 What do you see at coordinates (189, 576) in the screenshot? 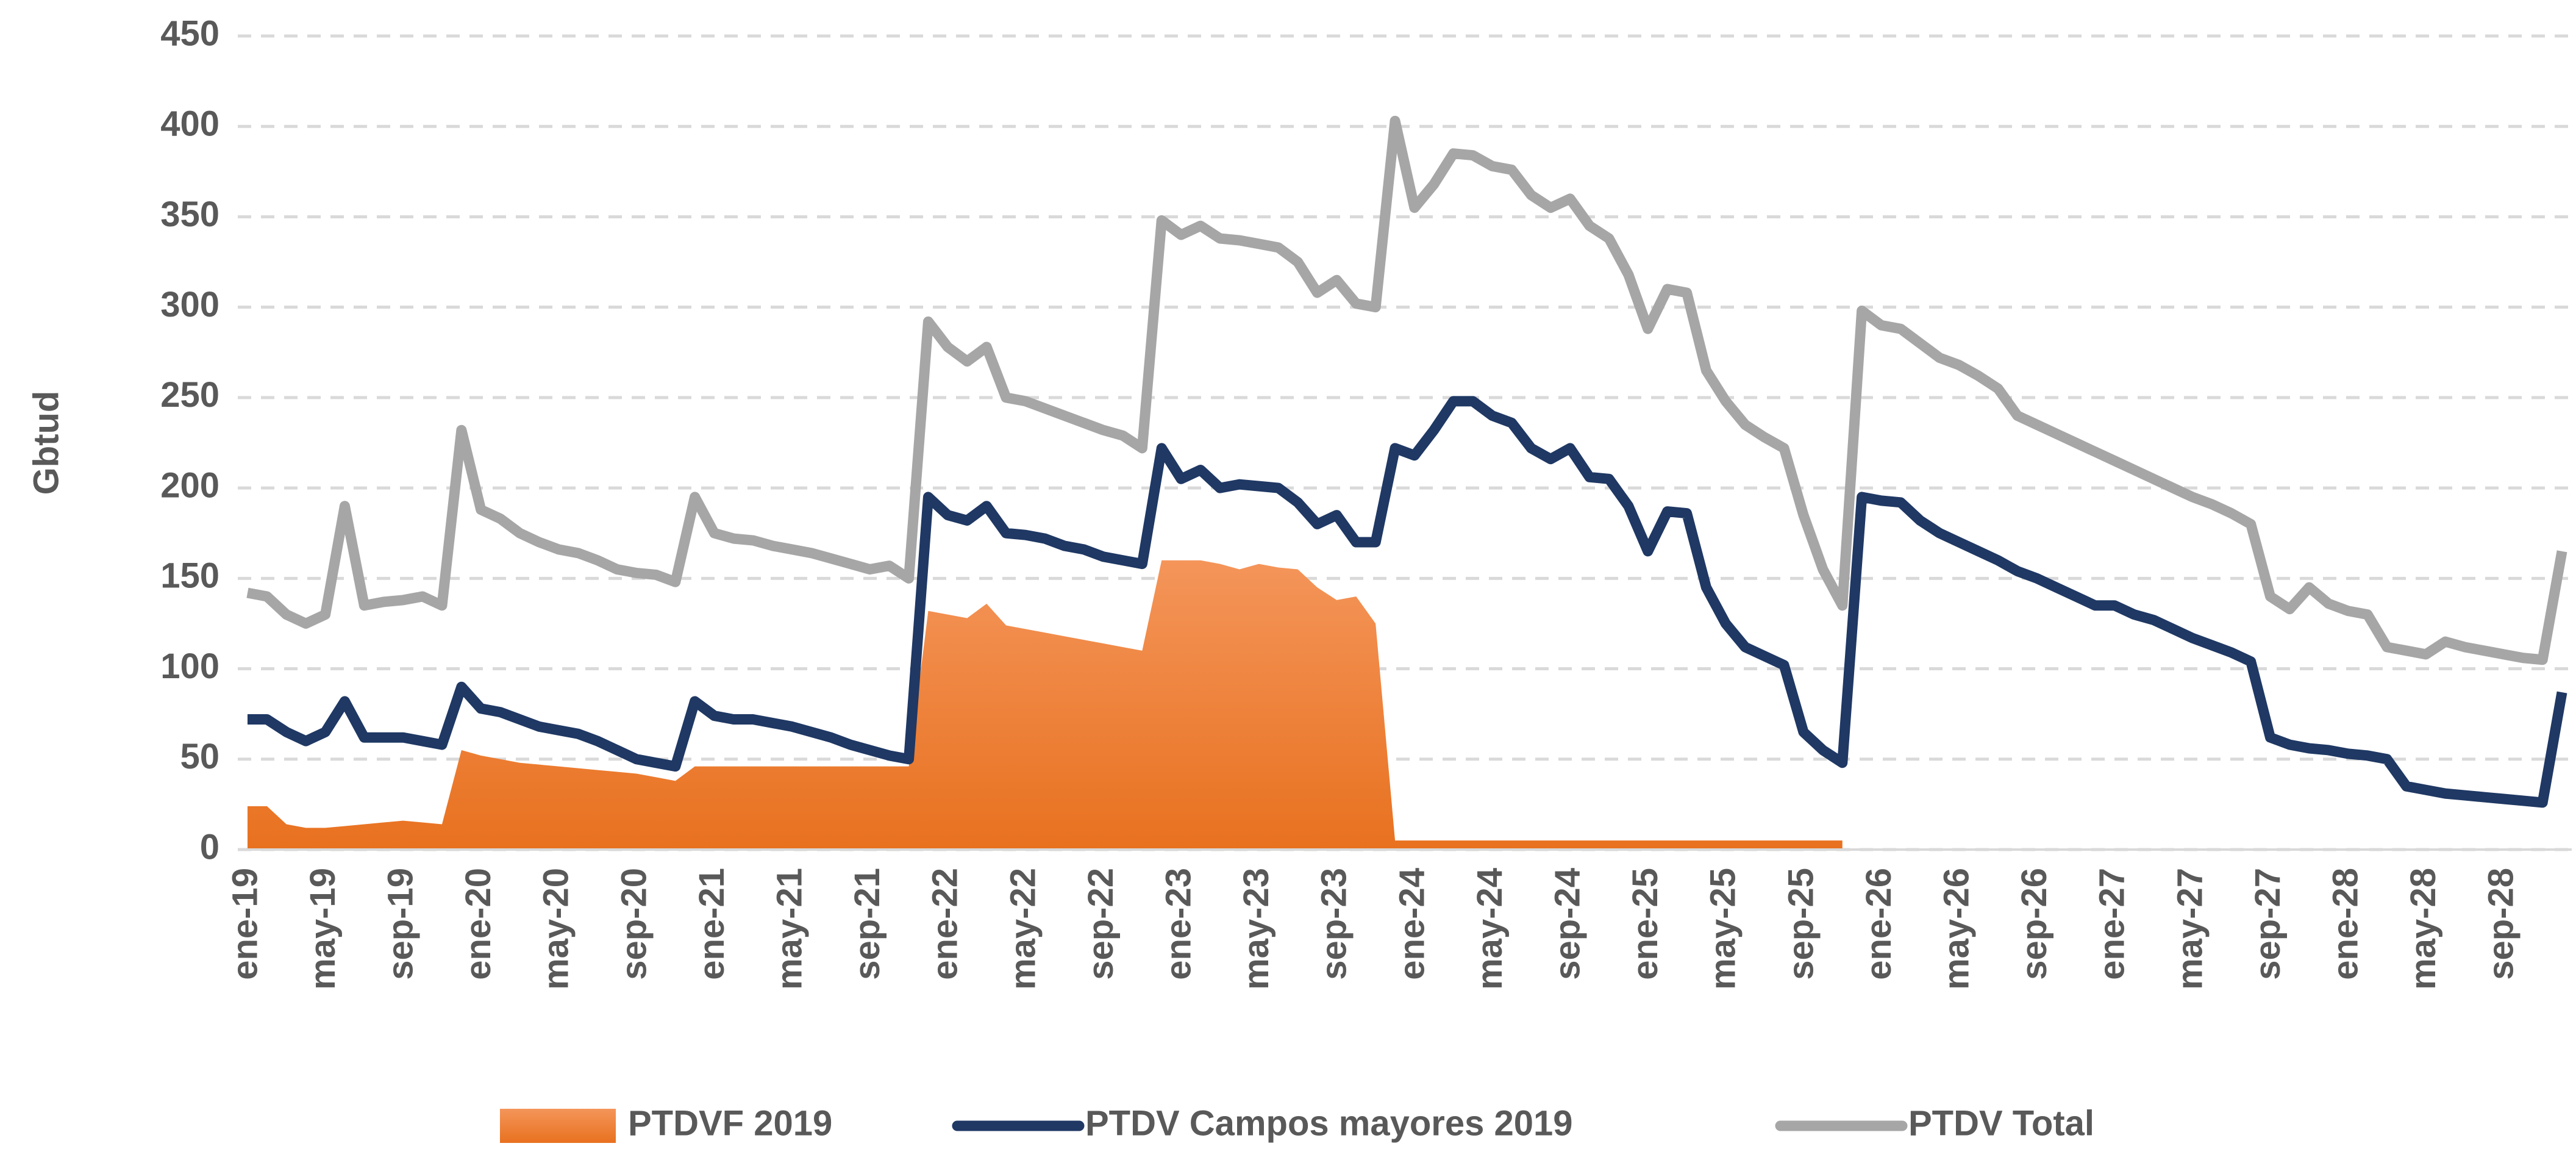
I see `y-tick-label: 150` at bounding box center [189, 576].